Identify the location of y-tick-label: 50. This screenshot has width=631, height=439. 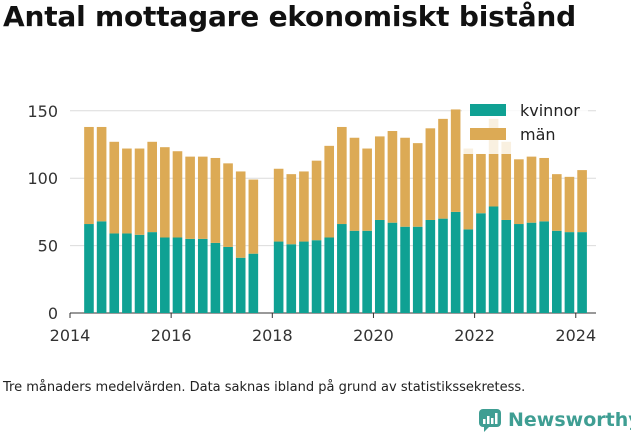
(48, 246).